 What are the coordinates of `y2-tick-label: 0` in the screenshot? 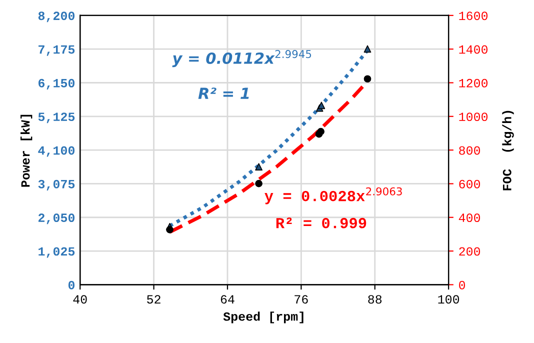 It's located at (462, 285).